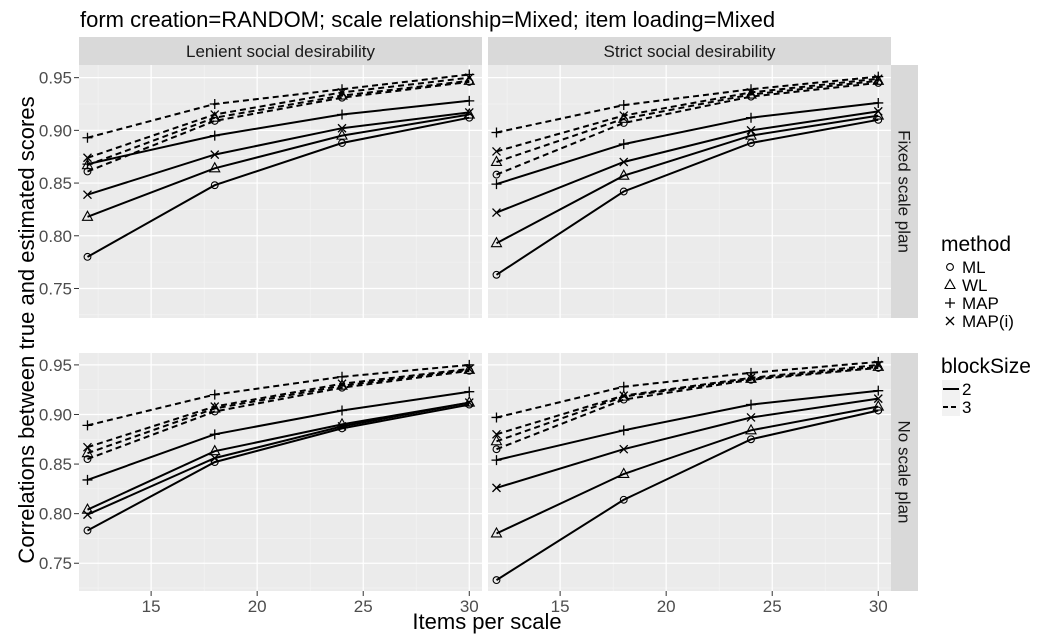 The width and height of the screenshot is (1057, 638). Describe the element at coordinates (687, 389) in the screenshot. I see `series-line-map-block3` at that location.